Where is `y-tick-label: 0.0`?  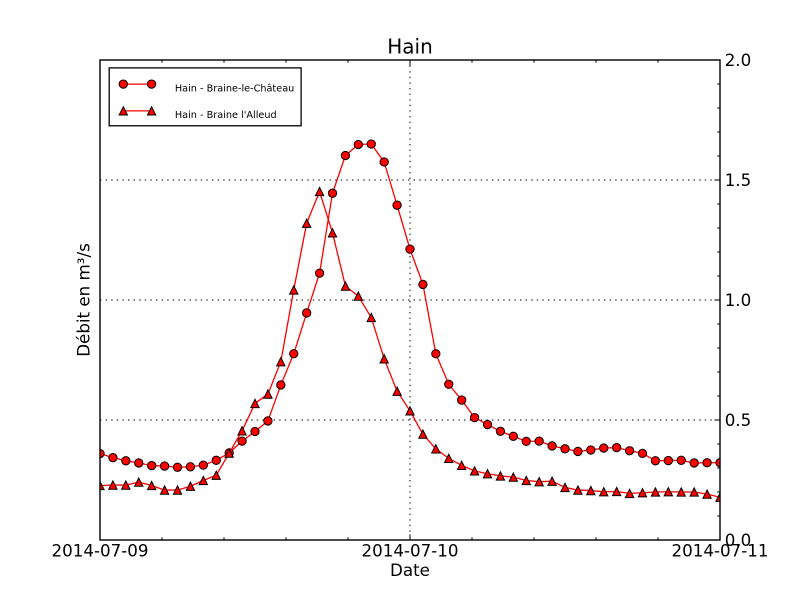 y-tick-label: 0.0 is located at coordinates (738, 540).